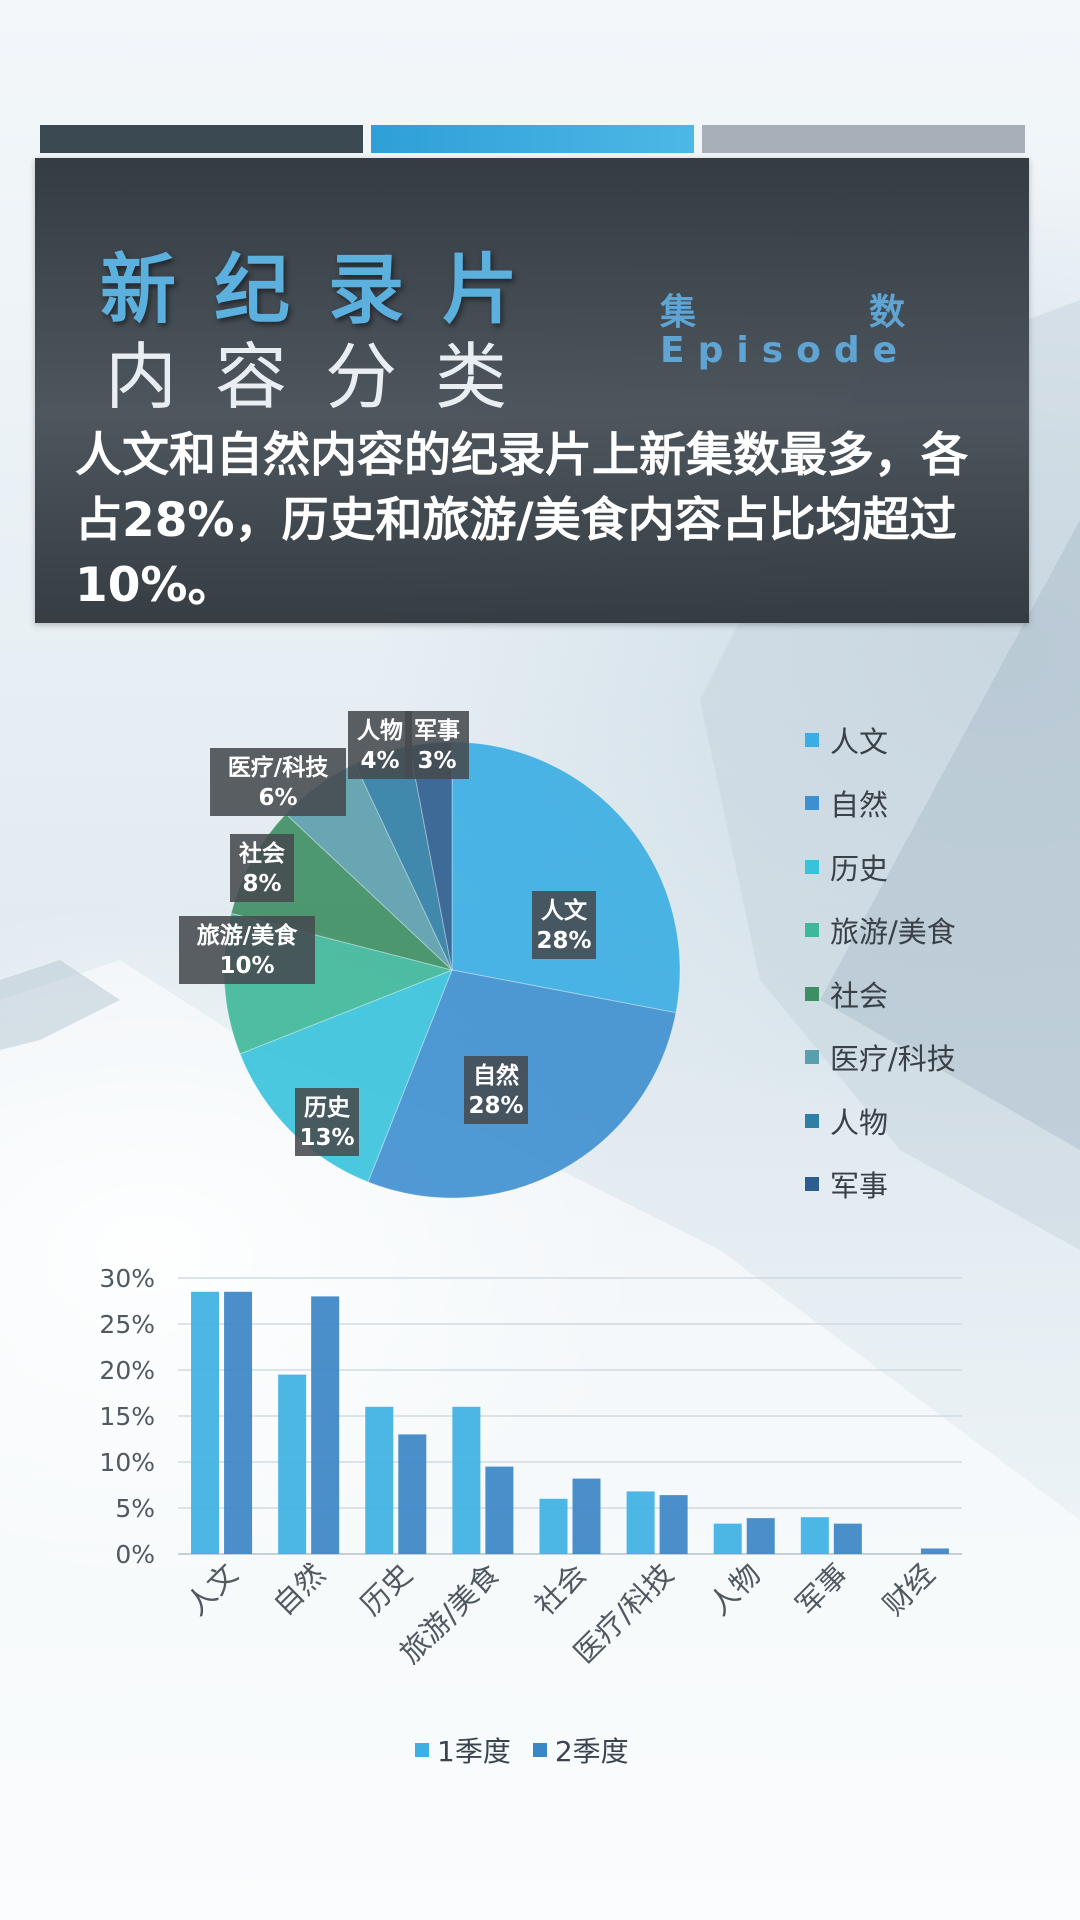 The width and height of the screenshot is (1080, 1920). I want to click on pie-legend-item-1: 自然, so click(880, 804).